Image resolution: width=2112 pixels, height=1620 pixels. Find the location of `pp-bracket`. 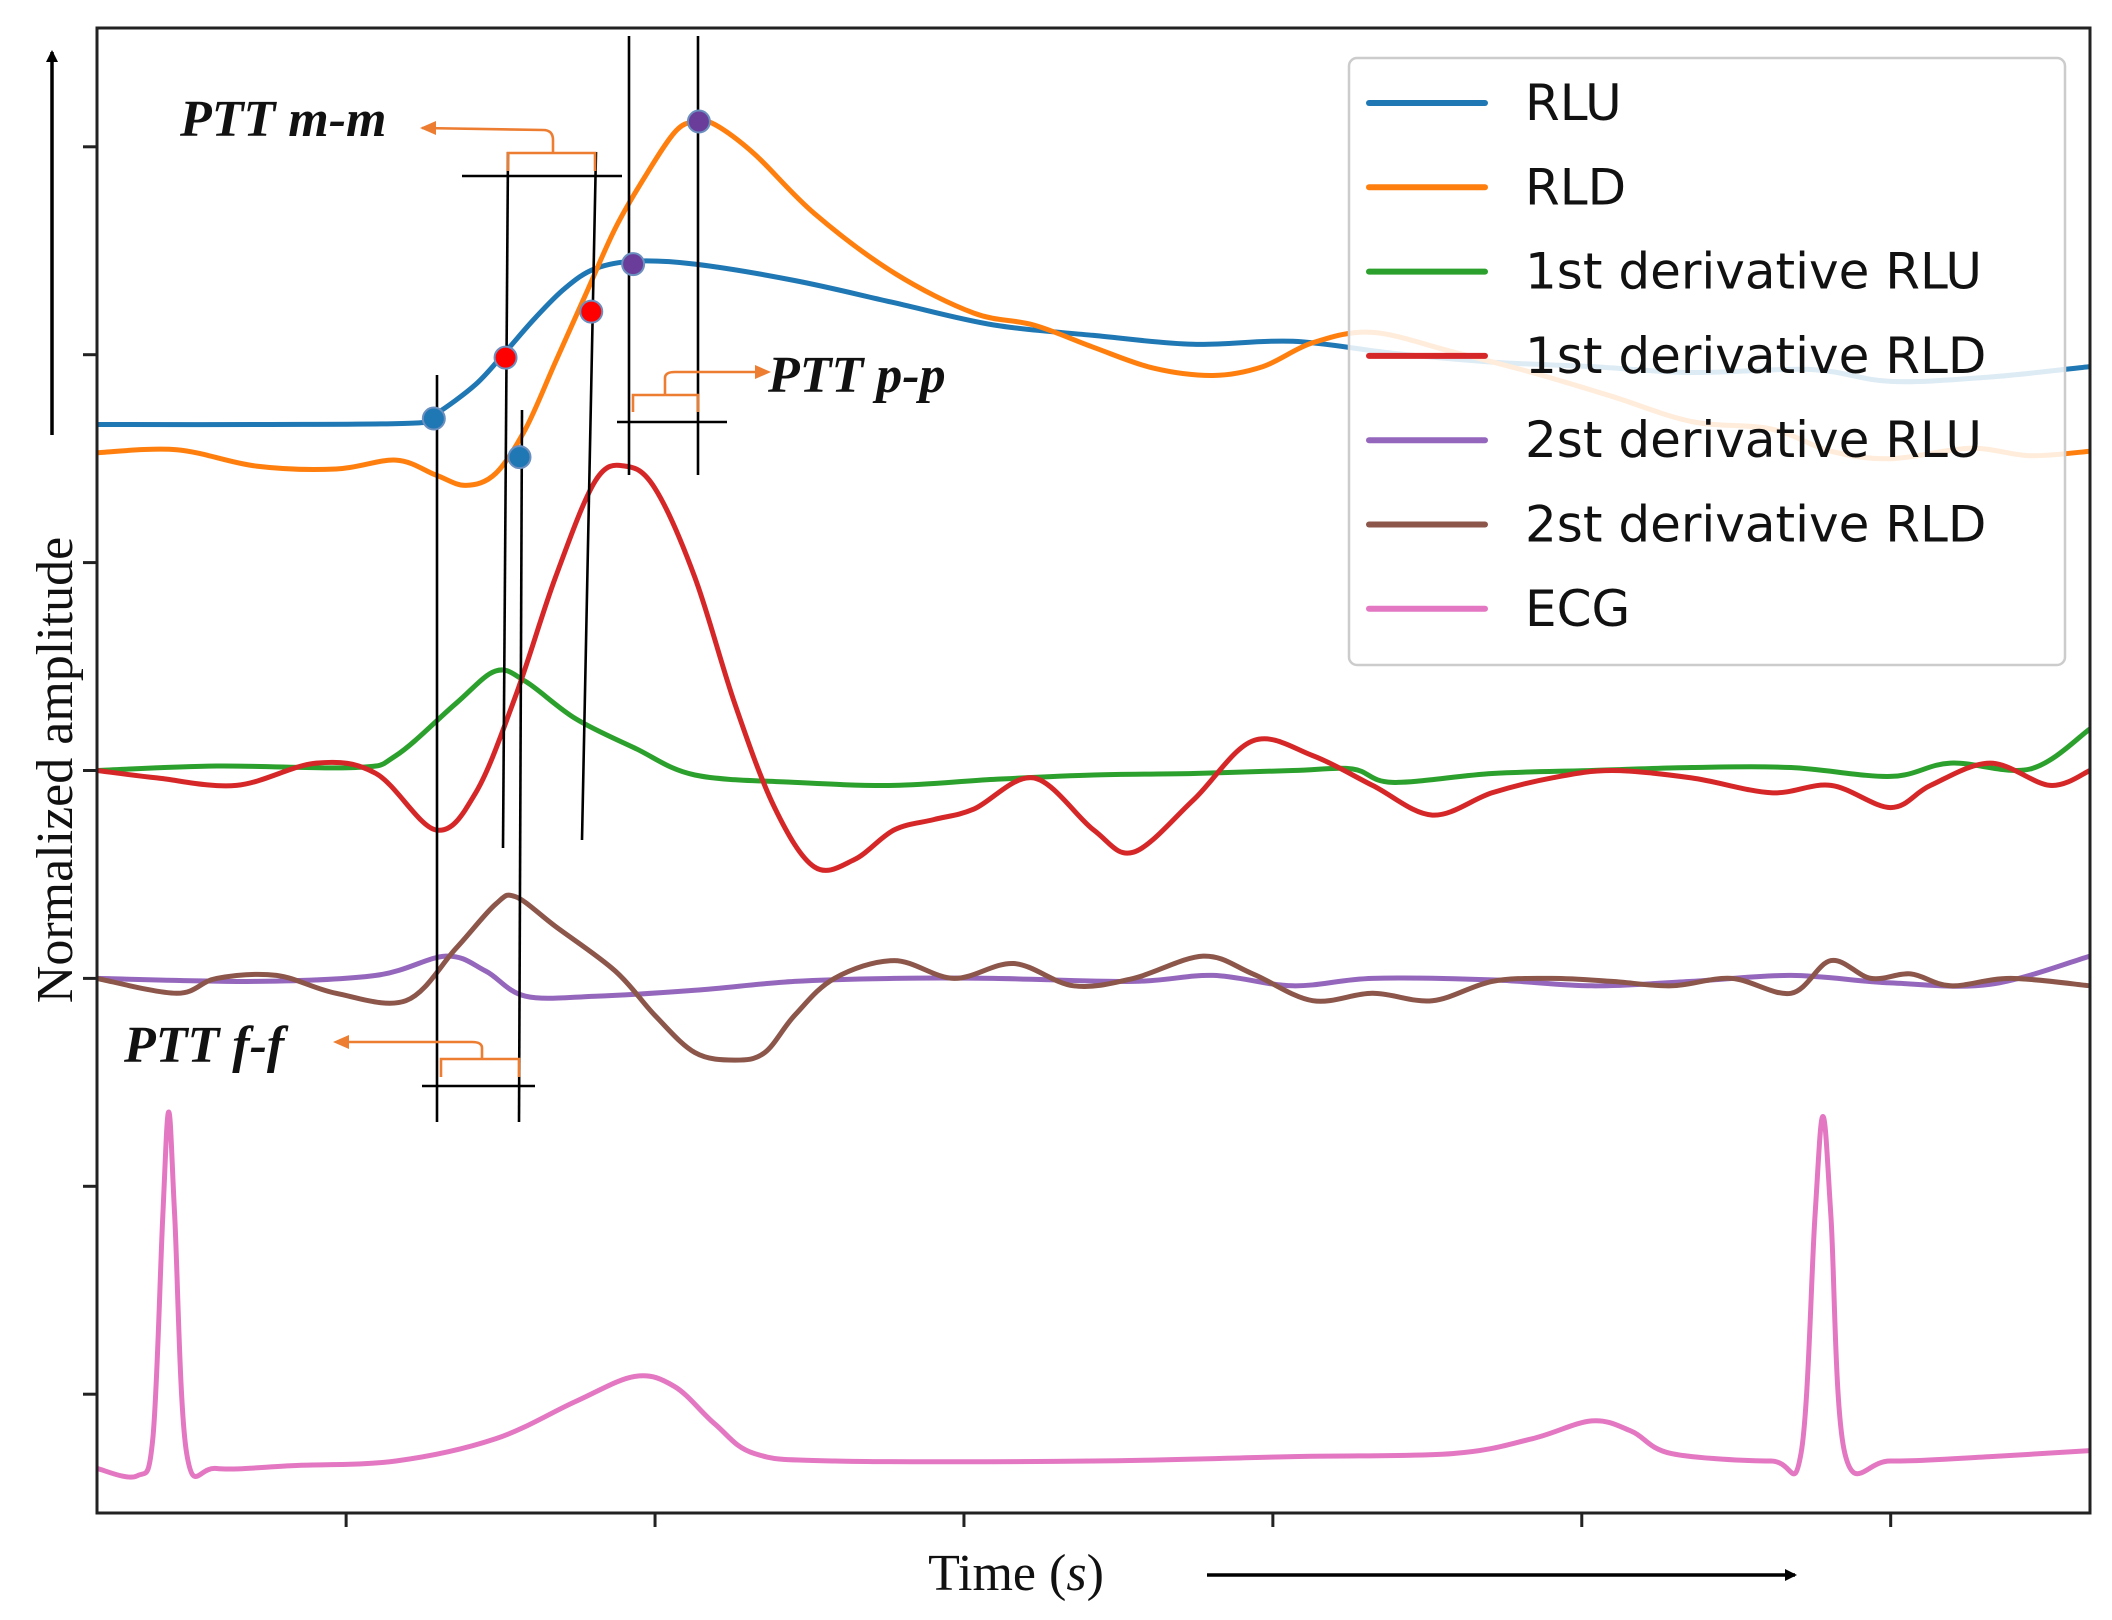

pp-bracket is located at coordinates (694, 391).